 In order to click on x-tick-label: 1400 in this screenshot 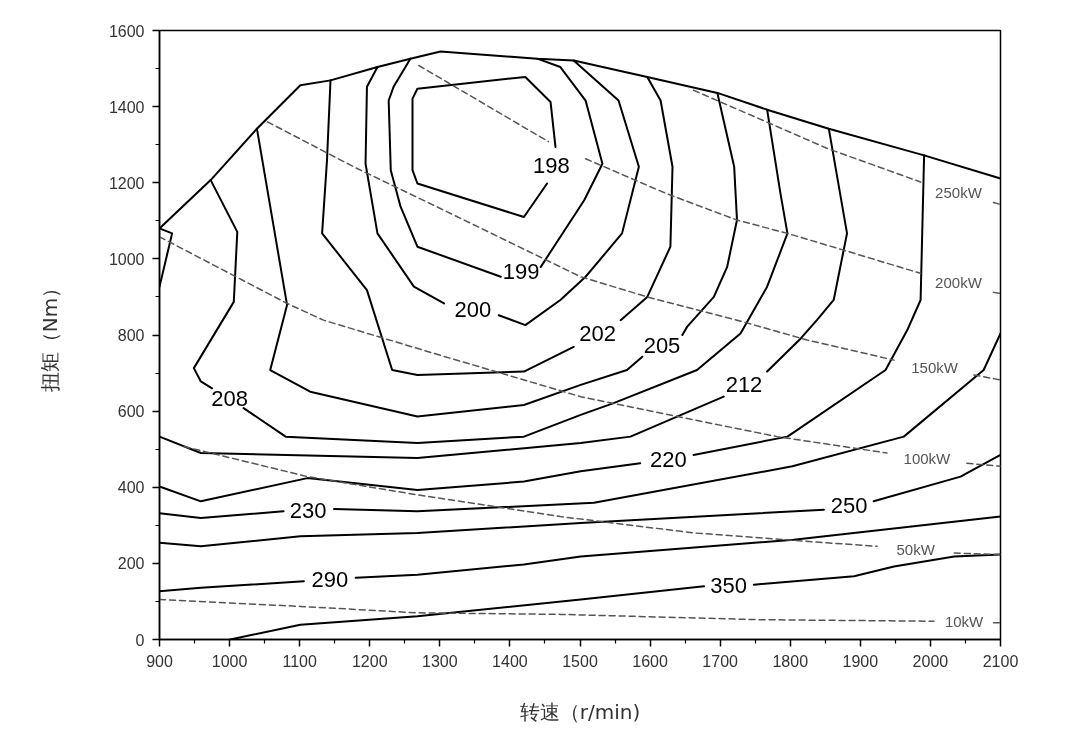, I will do `click(510, 661)`.